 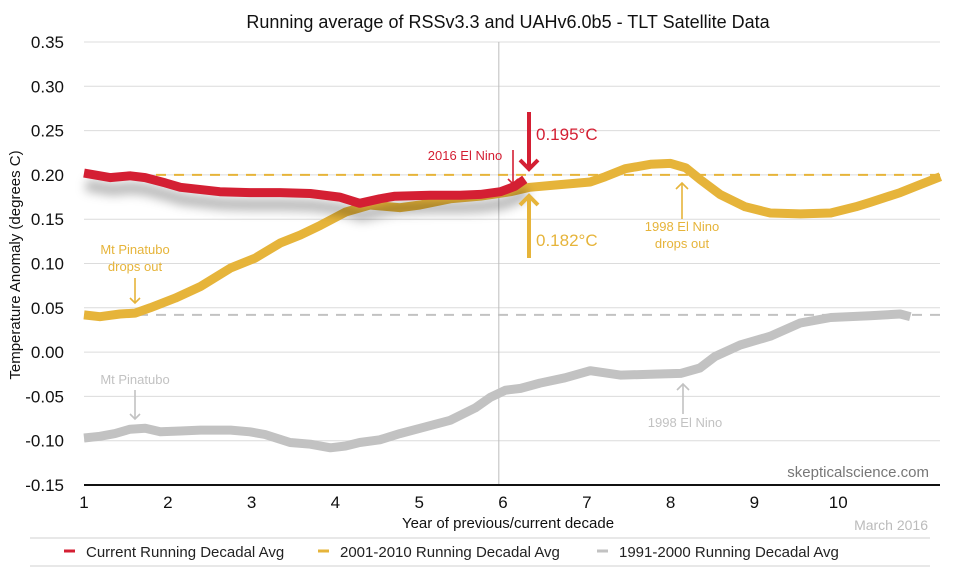 What do you see at coordinates (305, 188) in the screenshot?
I see `series-line` at bounding box center [305, 188].